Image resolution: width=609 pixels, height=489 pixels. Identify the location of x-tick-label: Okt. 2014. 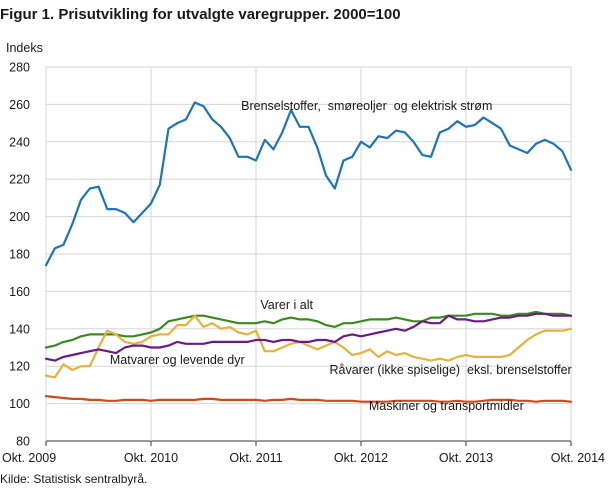
(578, 458).